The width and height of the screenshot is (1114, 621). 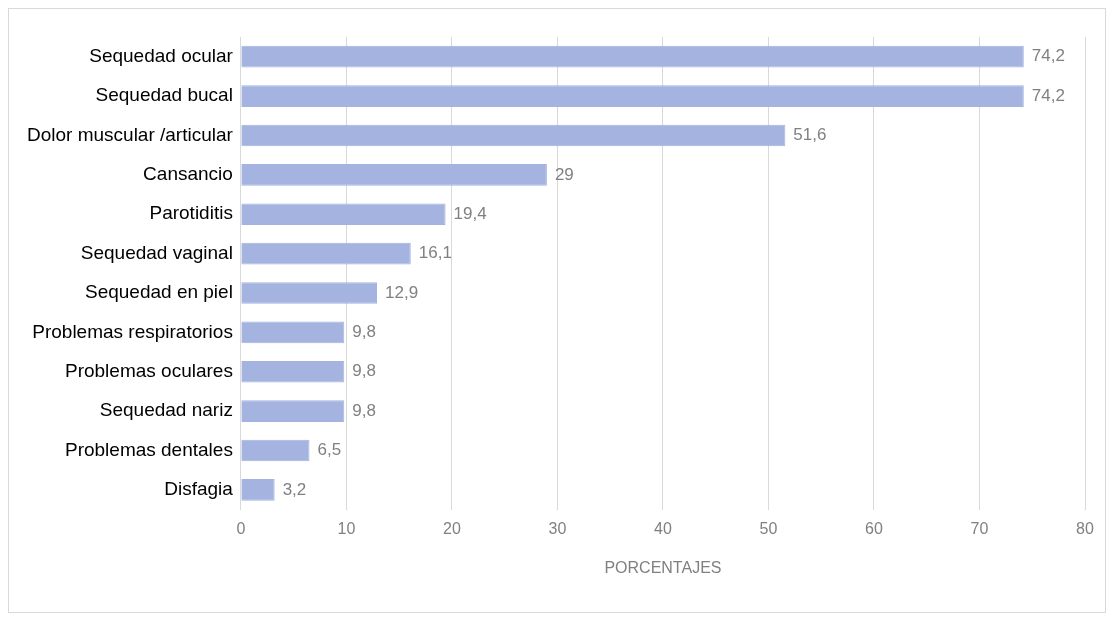 I want to click on data-label: 3,2, so click(x=294, y=489).